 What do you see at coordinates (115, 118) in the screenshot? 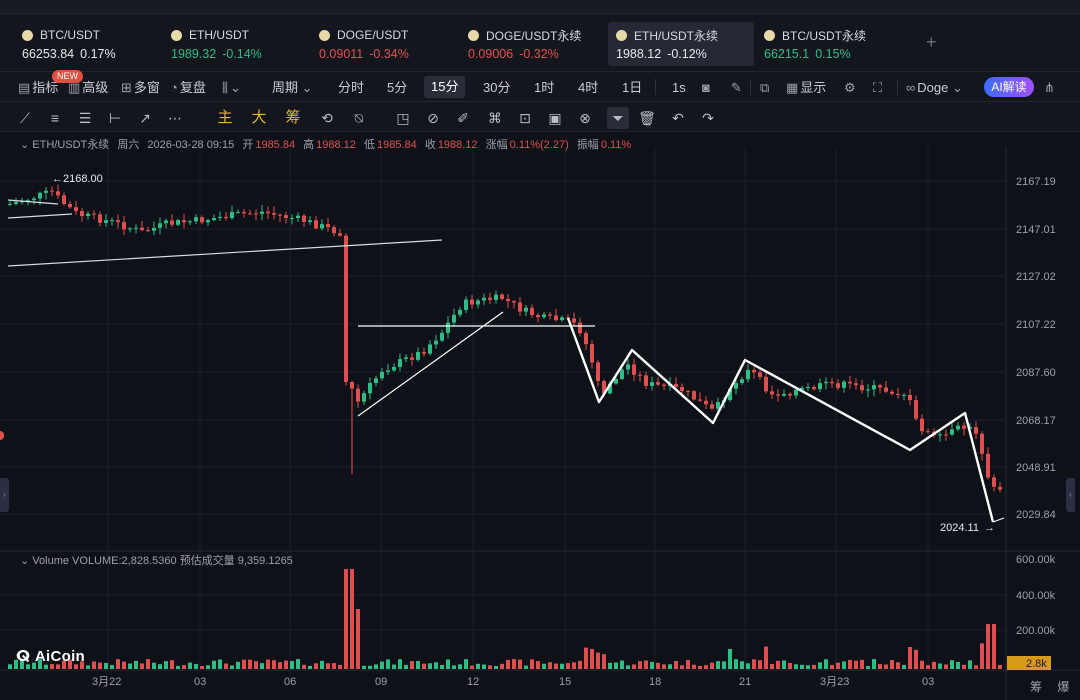
I see `horizontal-ray-icon: ⊢` at bounding box center [115, 118].